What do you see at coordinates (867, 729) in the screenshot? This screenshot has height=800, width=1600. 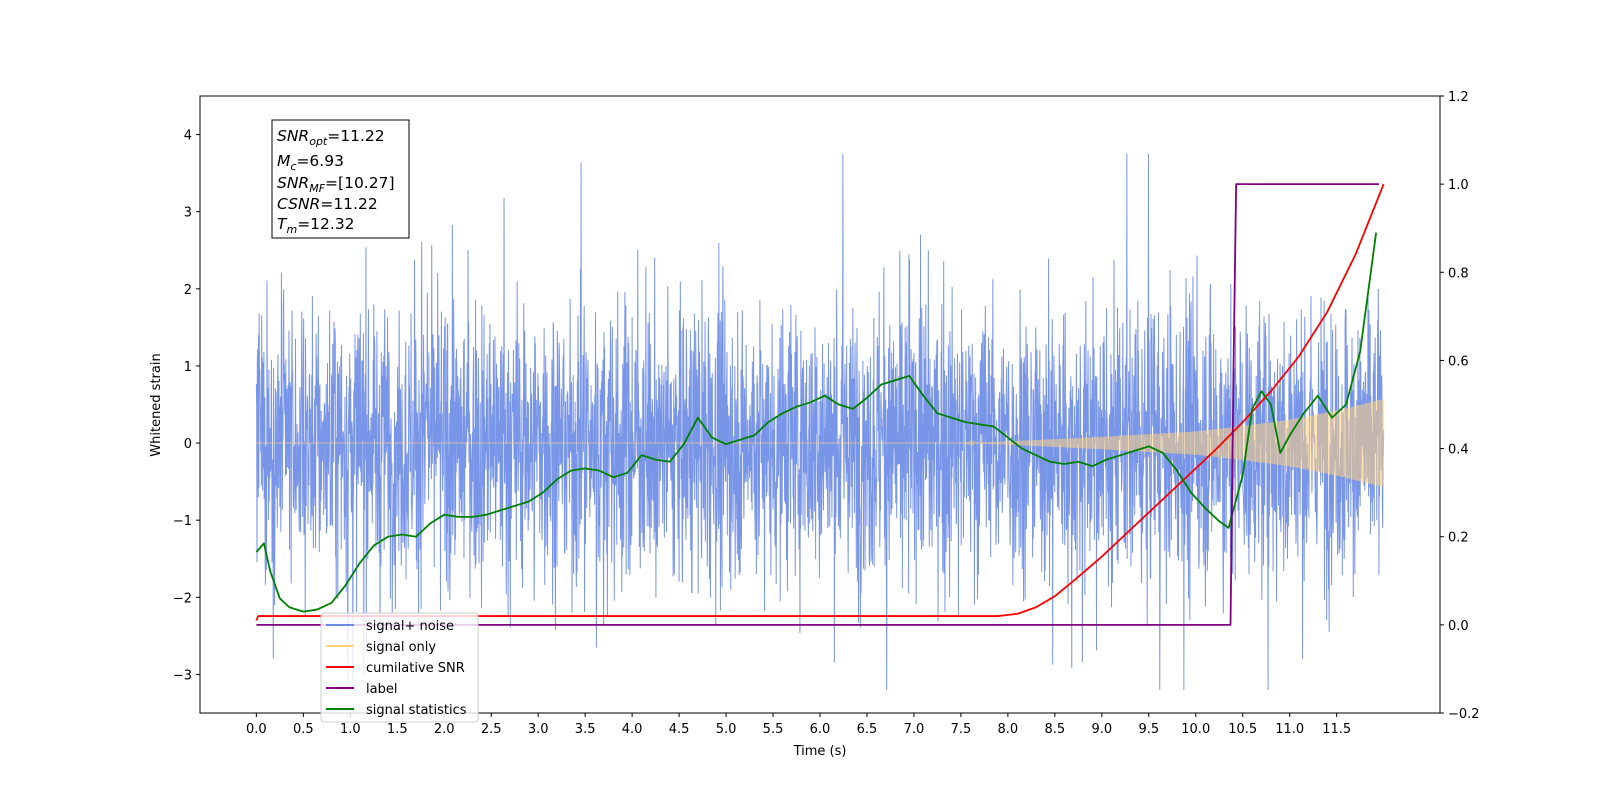 I see `x-tick-label: 6.5` at bounding box center [867, 729].